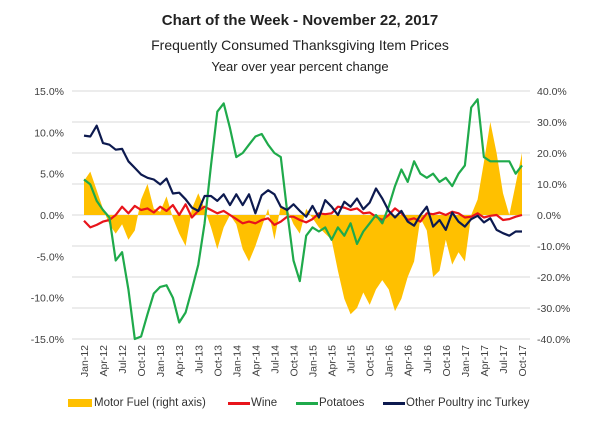 The width and height of the screenshot is (600, 421). I want to click on x-tick-label: Apr-15, so click(333, 361).